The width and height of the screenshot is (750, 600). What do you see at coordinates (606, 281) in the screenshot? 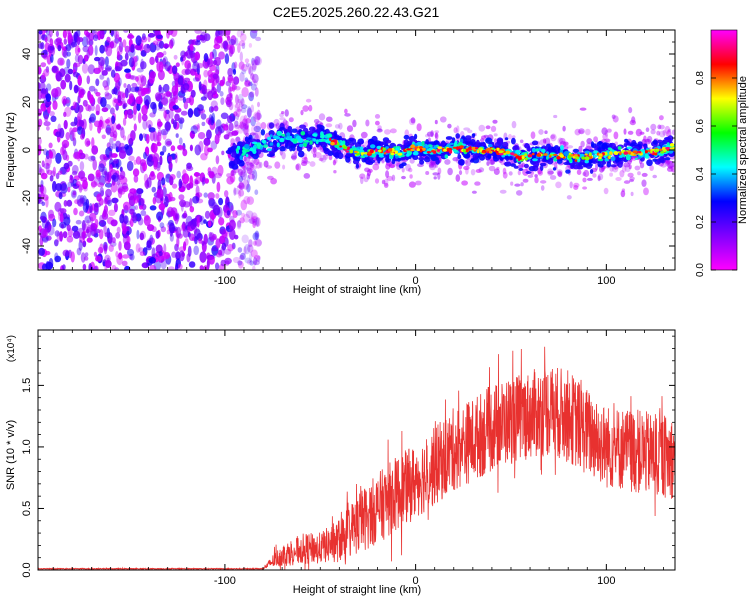
I see `x-tick-label: 100` at bounding box center [606, 281].